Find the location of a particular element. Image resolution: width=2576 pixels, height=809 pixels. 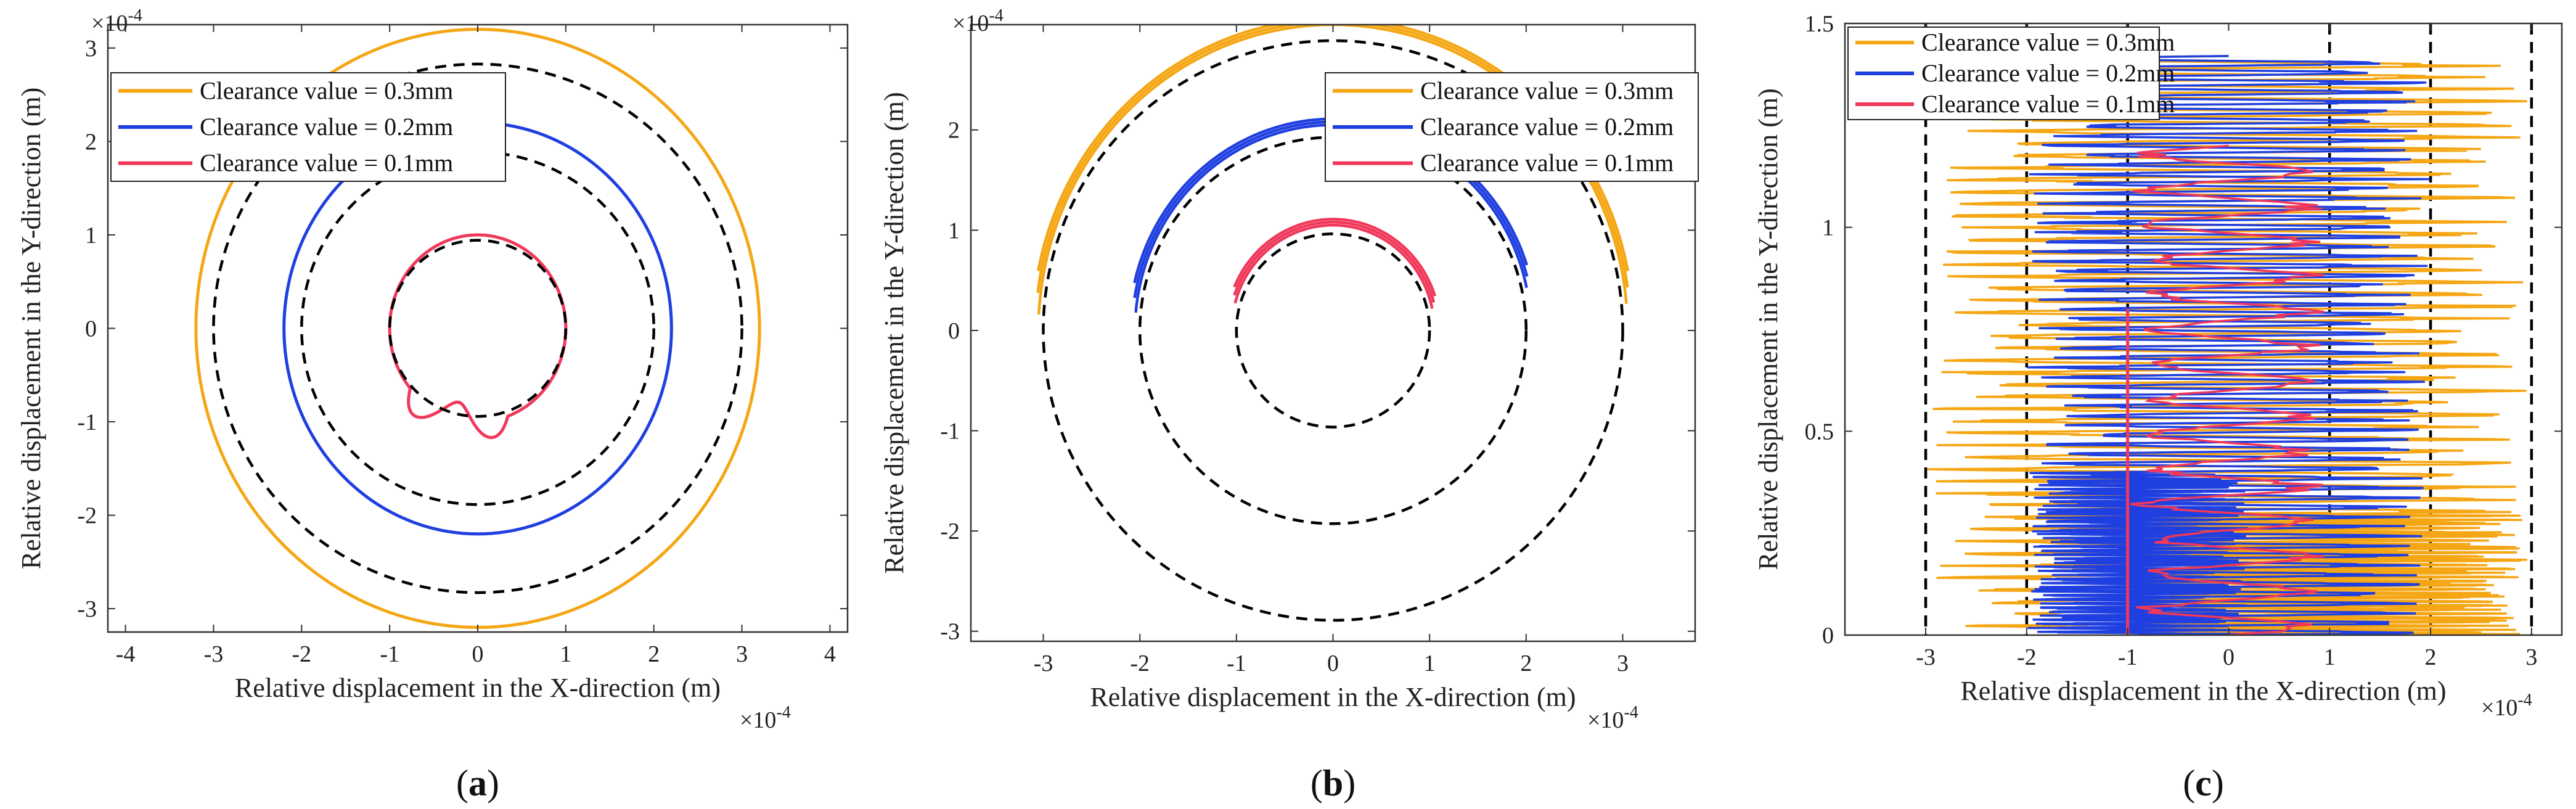

panel-b-x-scale-factor: ×10⁻⁴ is located at coordinates (1612, 718).